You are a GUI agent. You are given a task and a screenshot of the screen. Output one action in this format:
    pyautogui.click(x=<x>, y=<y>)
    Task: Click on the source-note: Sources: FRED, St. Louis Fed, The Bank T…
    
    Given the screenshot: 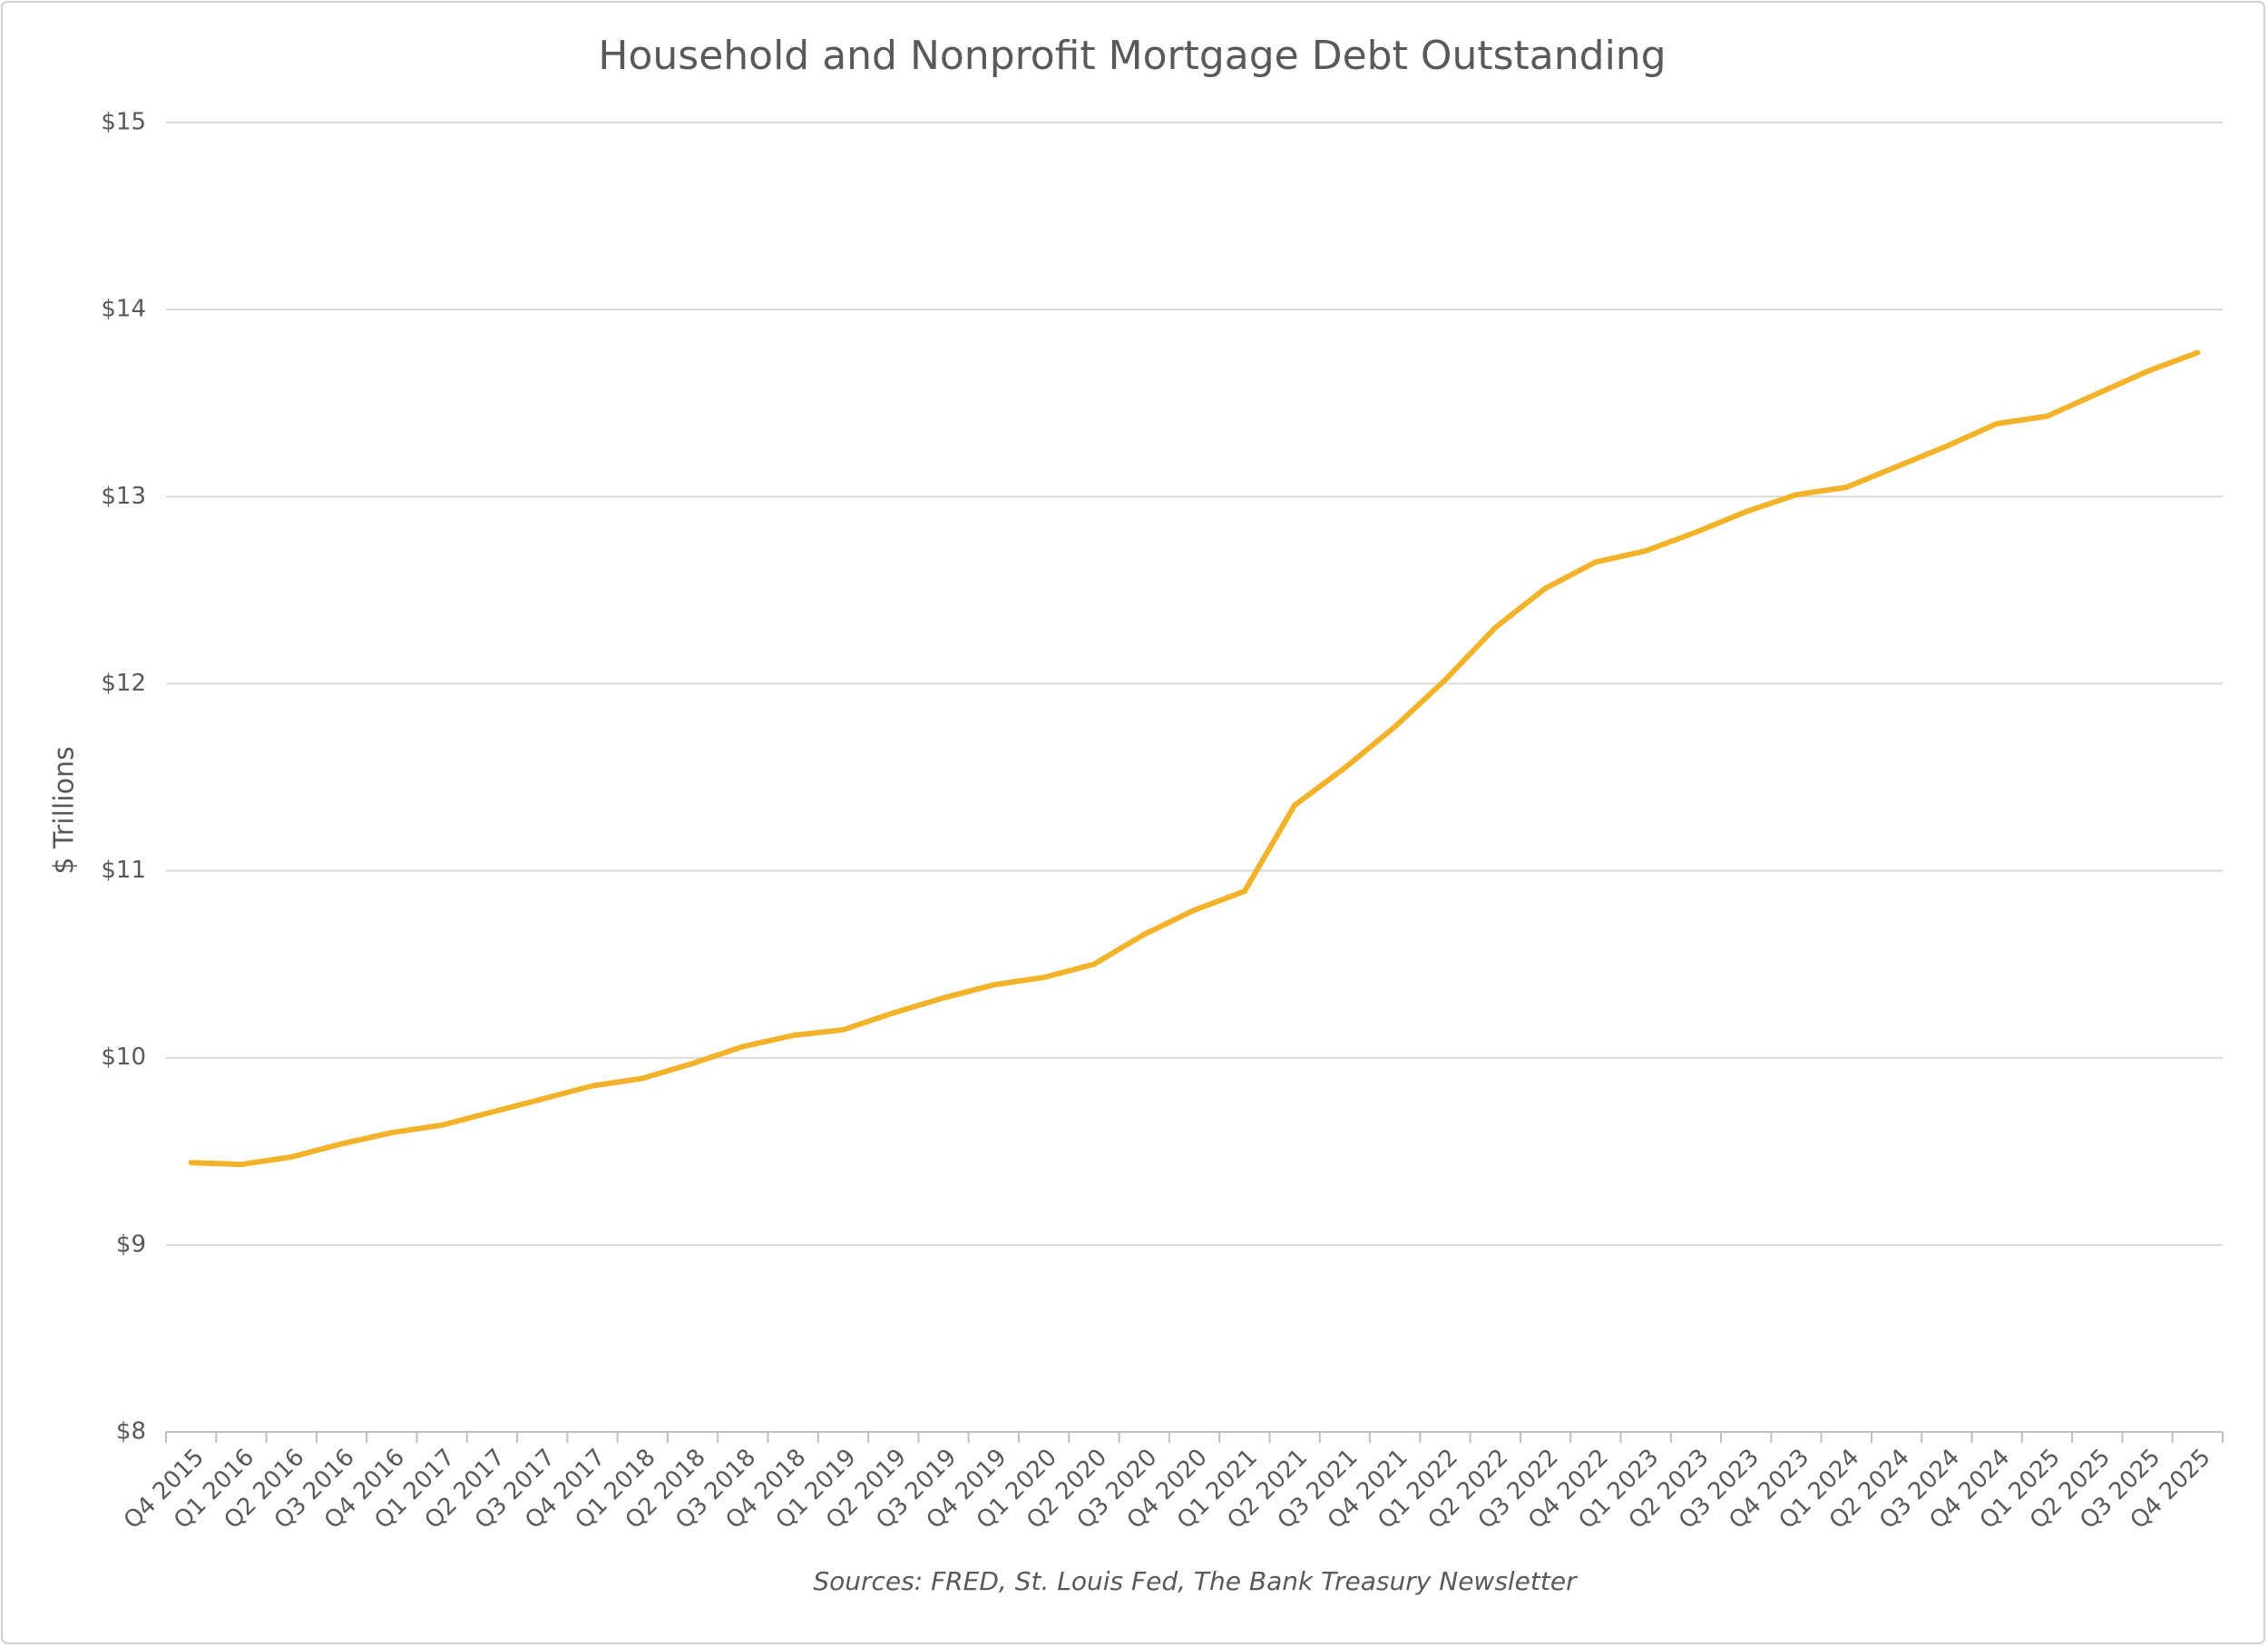 What is the action you would take?
    pyautogui.click(x=1195, y=1581)
    